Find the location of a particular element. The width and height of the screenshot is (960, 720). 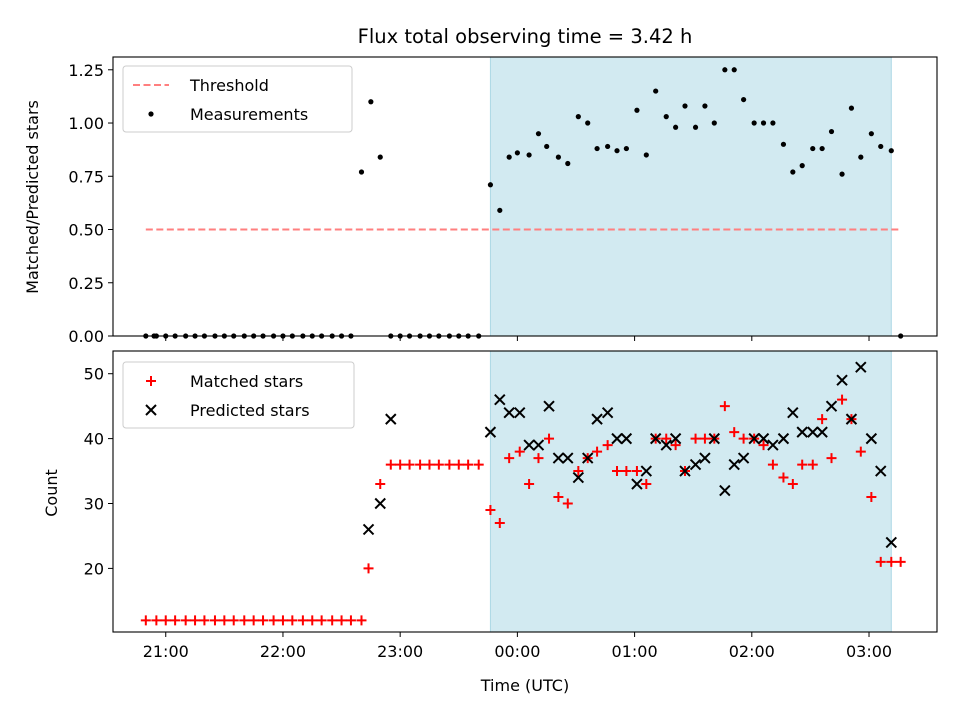

top-x-ticks is located at coordinates (517, 338).